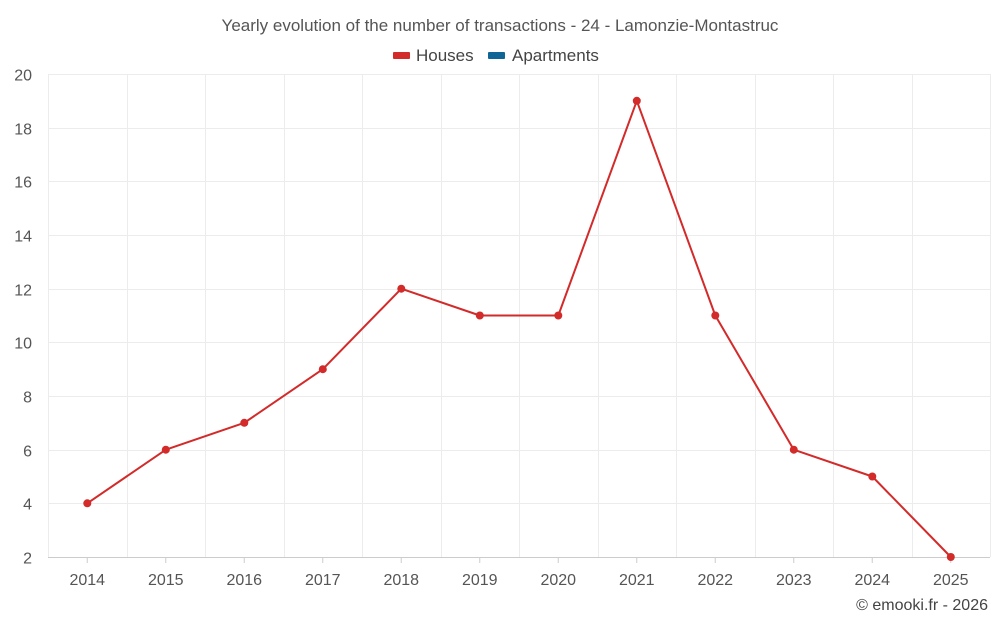 The image size is (1000, 625). What do you see at coordinates (445, 55) in the screenshot?
I see `legend-label-houses: Houses` at bounding box center [445, 55].